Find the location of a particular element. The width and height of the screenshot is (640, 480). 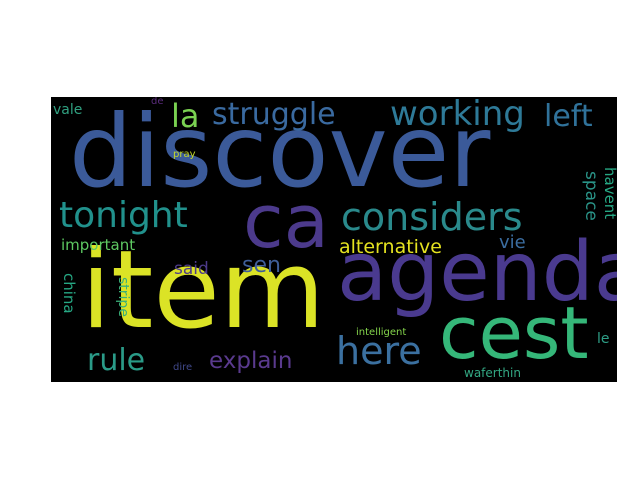

word-dire: dire is located at coordinates (183, 367).